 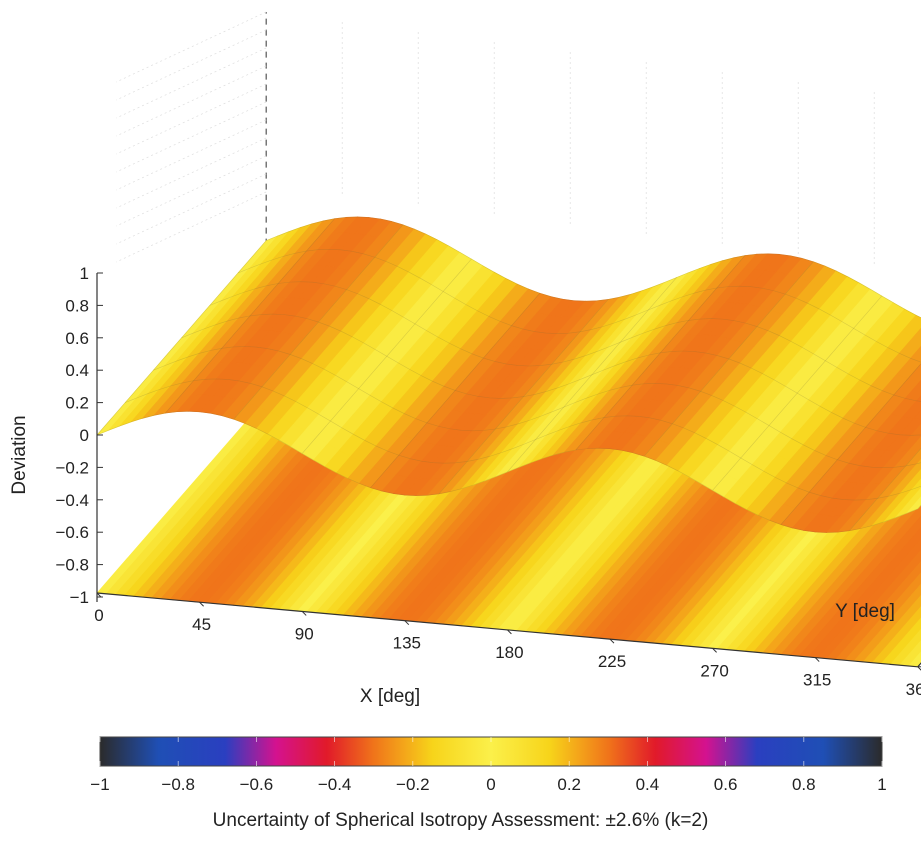 What do you see at coordinates (881, 784) in the screenshot?
I see `colorbar-tick-label: 1` at bounding box center [881, 784].